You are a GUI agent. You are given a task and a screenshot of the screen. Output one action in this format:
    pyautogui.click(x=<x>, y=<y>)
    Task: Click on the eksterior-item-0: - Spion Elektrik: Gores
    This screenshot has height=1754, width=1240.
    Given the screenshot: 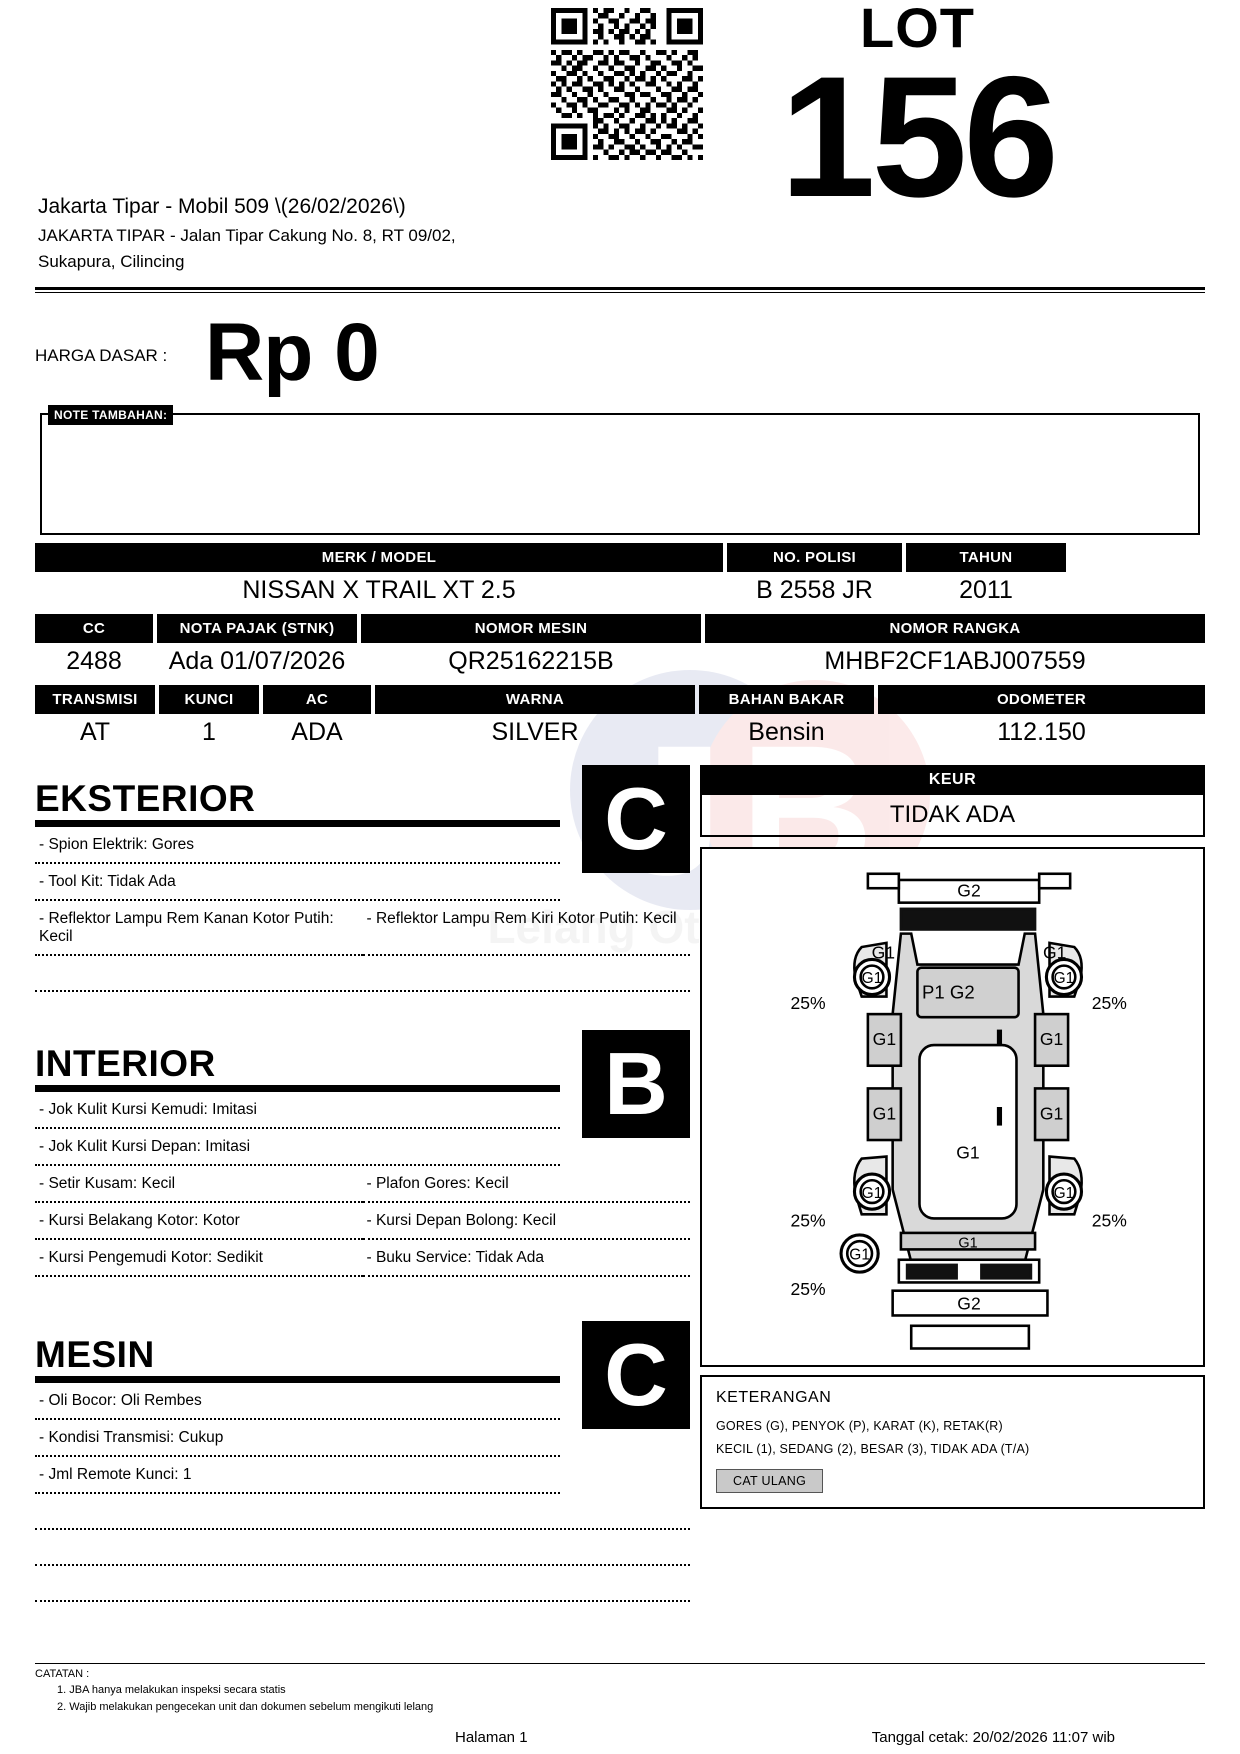 What is the action you would take?
    pyautogui.click(x=297, y=845)
    